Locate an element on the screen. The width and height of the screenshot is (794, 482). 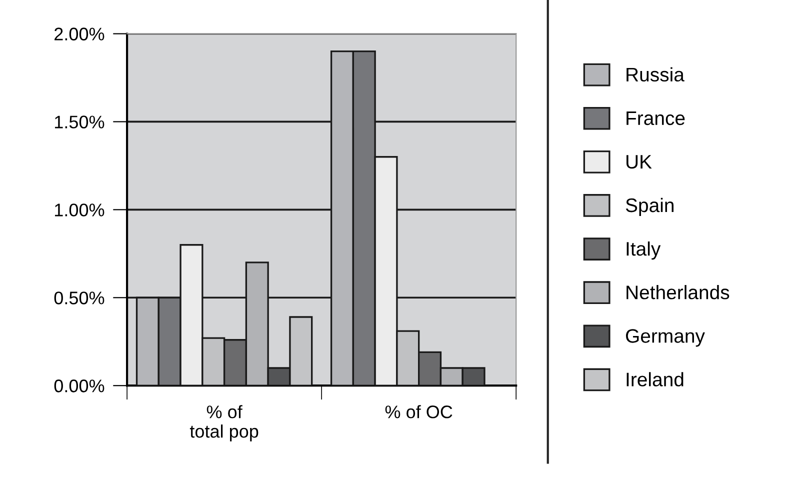
legend-label: Spain is located at coordinates (650, 207).